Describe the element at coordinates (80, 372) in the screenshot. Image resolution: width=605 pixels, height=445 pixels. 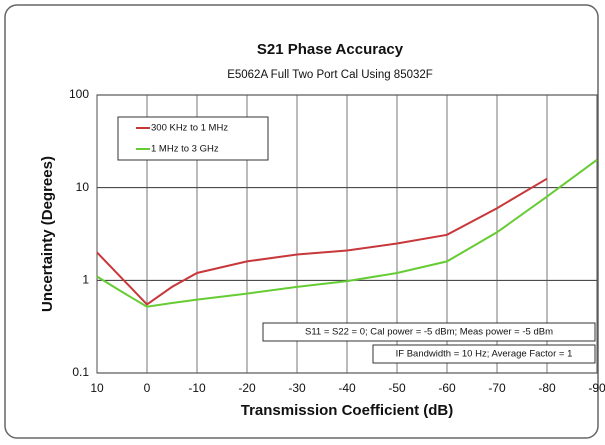
I see `y-tick-label: 0.1` at that location.